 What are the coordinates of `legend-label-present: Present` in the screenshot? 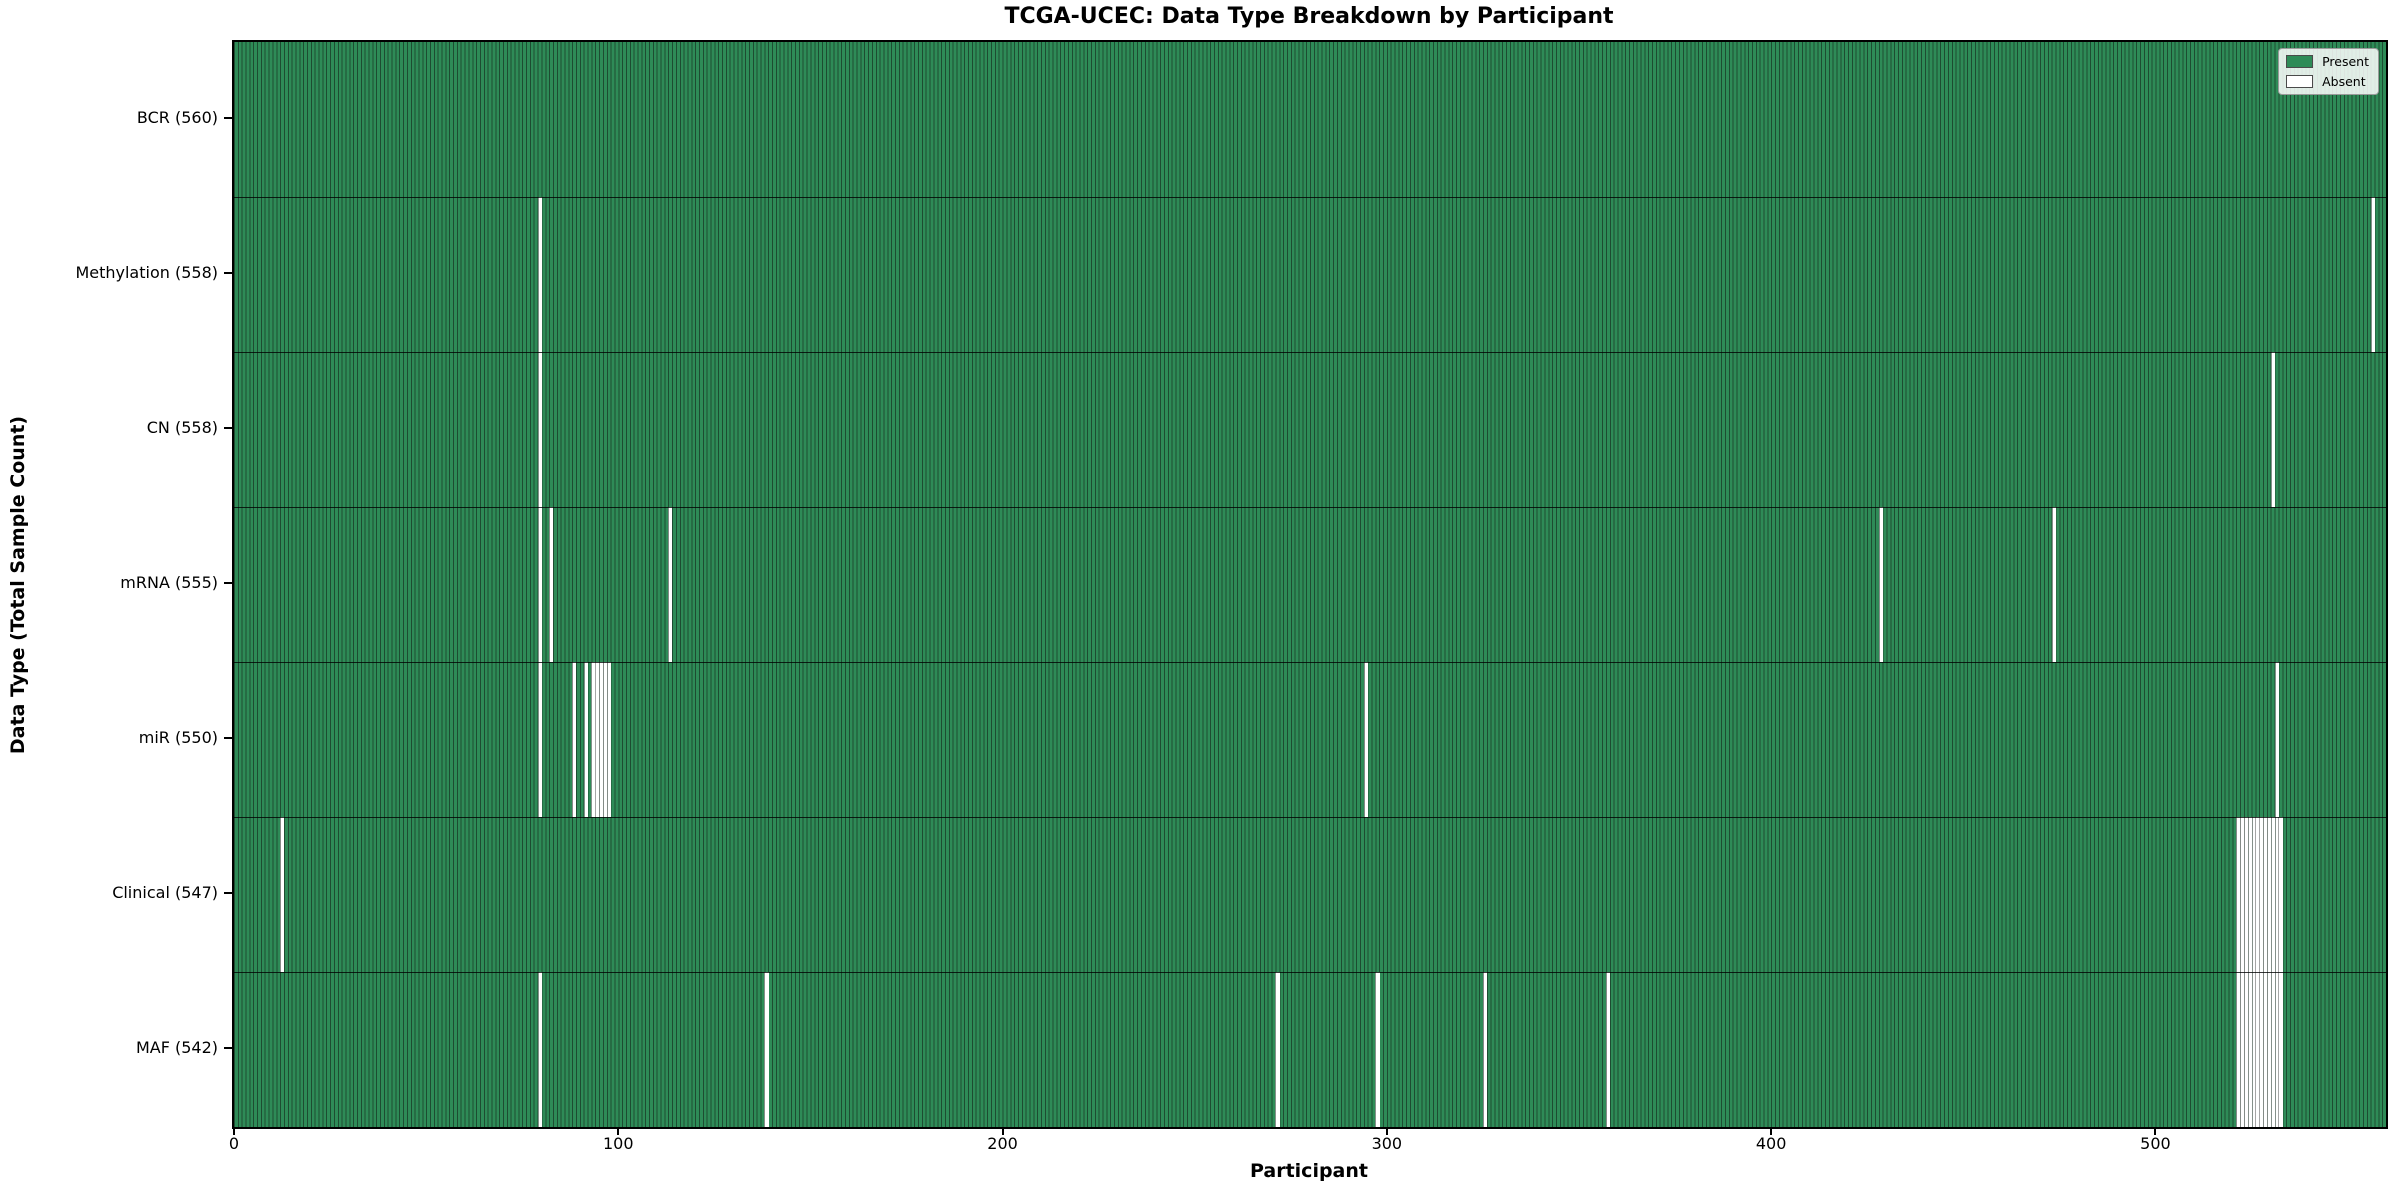 It's located at (2345, 61).